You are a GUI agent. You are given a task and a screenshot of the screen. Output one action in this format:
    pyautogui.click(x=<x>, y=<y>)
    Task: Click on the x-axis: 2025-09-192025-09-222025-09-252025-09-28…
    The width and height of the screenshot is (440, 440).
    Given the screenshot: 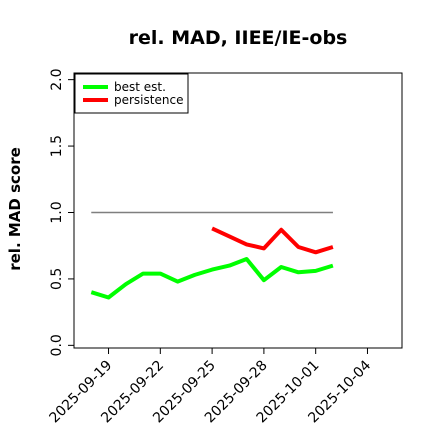 What is the action you would take?
    pyautogui.click(x=210, y=387)
    